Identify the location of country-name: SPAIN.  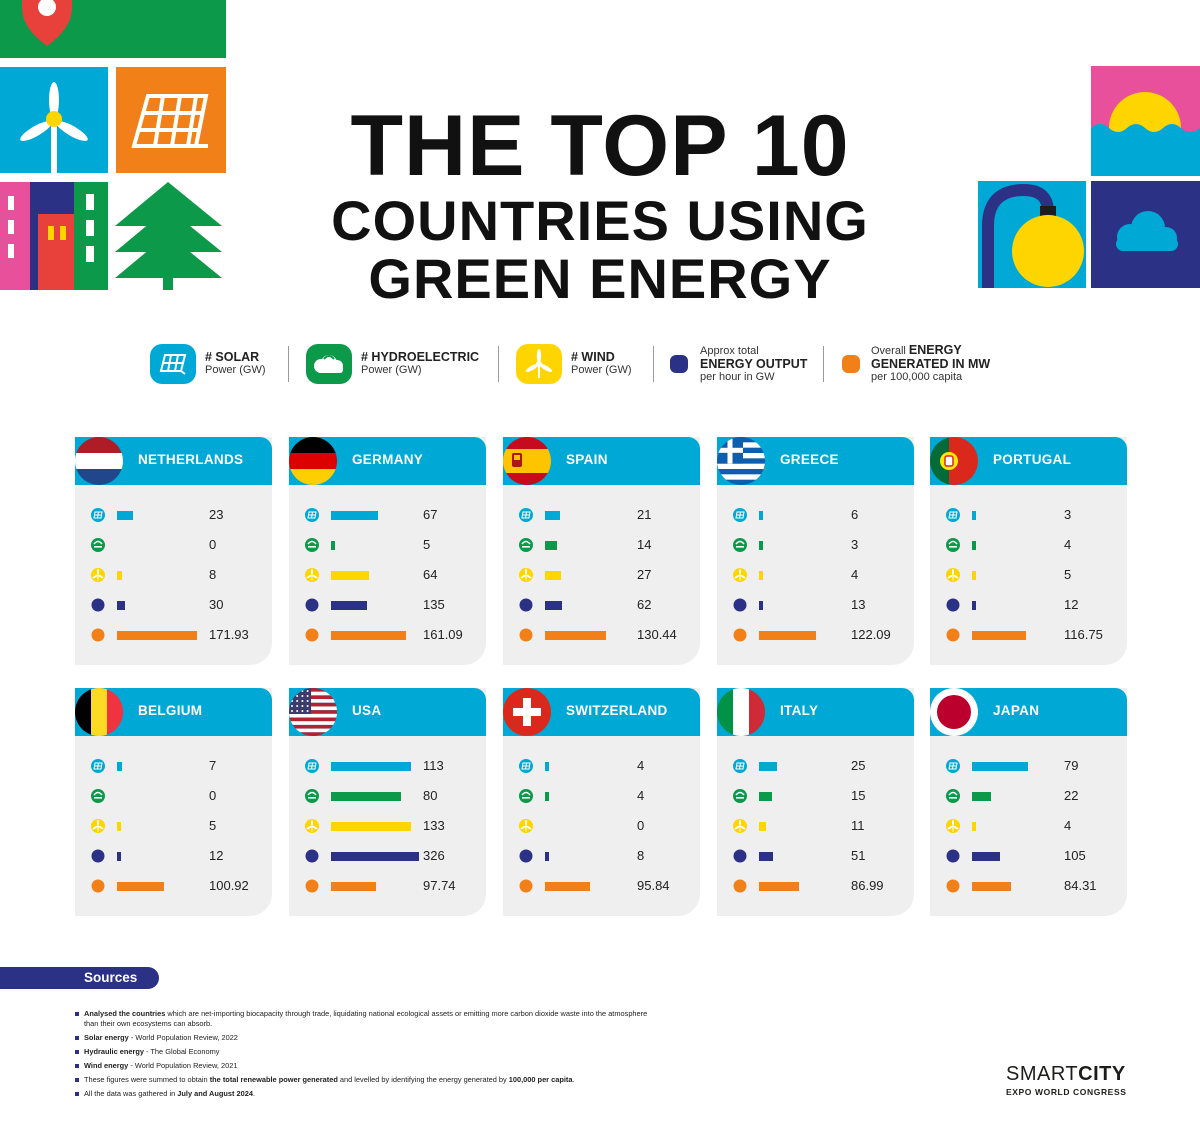
(587, 459).